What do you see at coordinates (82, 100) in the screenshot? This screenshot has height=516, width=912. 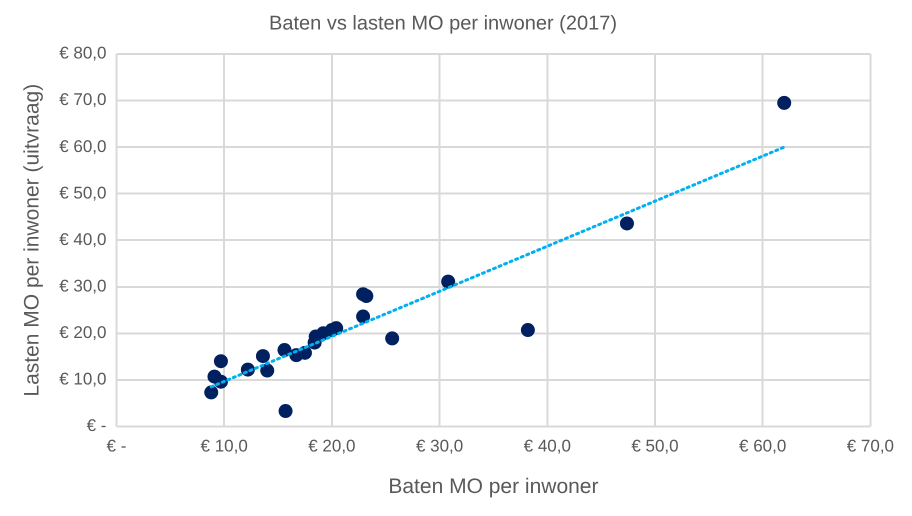 I see `y-tick-label: € 70,0` at bounding box center [82, 100].